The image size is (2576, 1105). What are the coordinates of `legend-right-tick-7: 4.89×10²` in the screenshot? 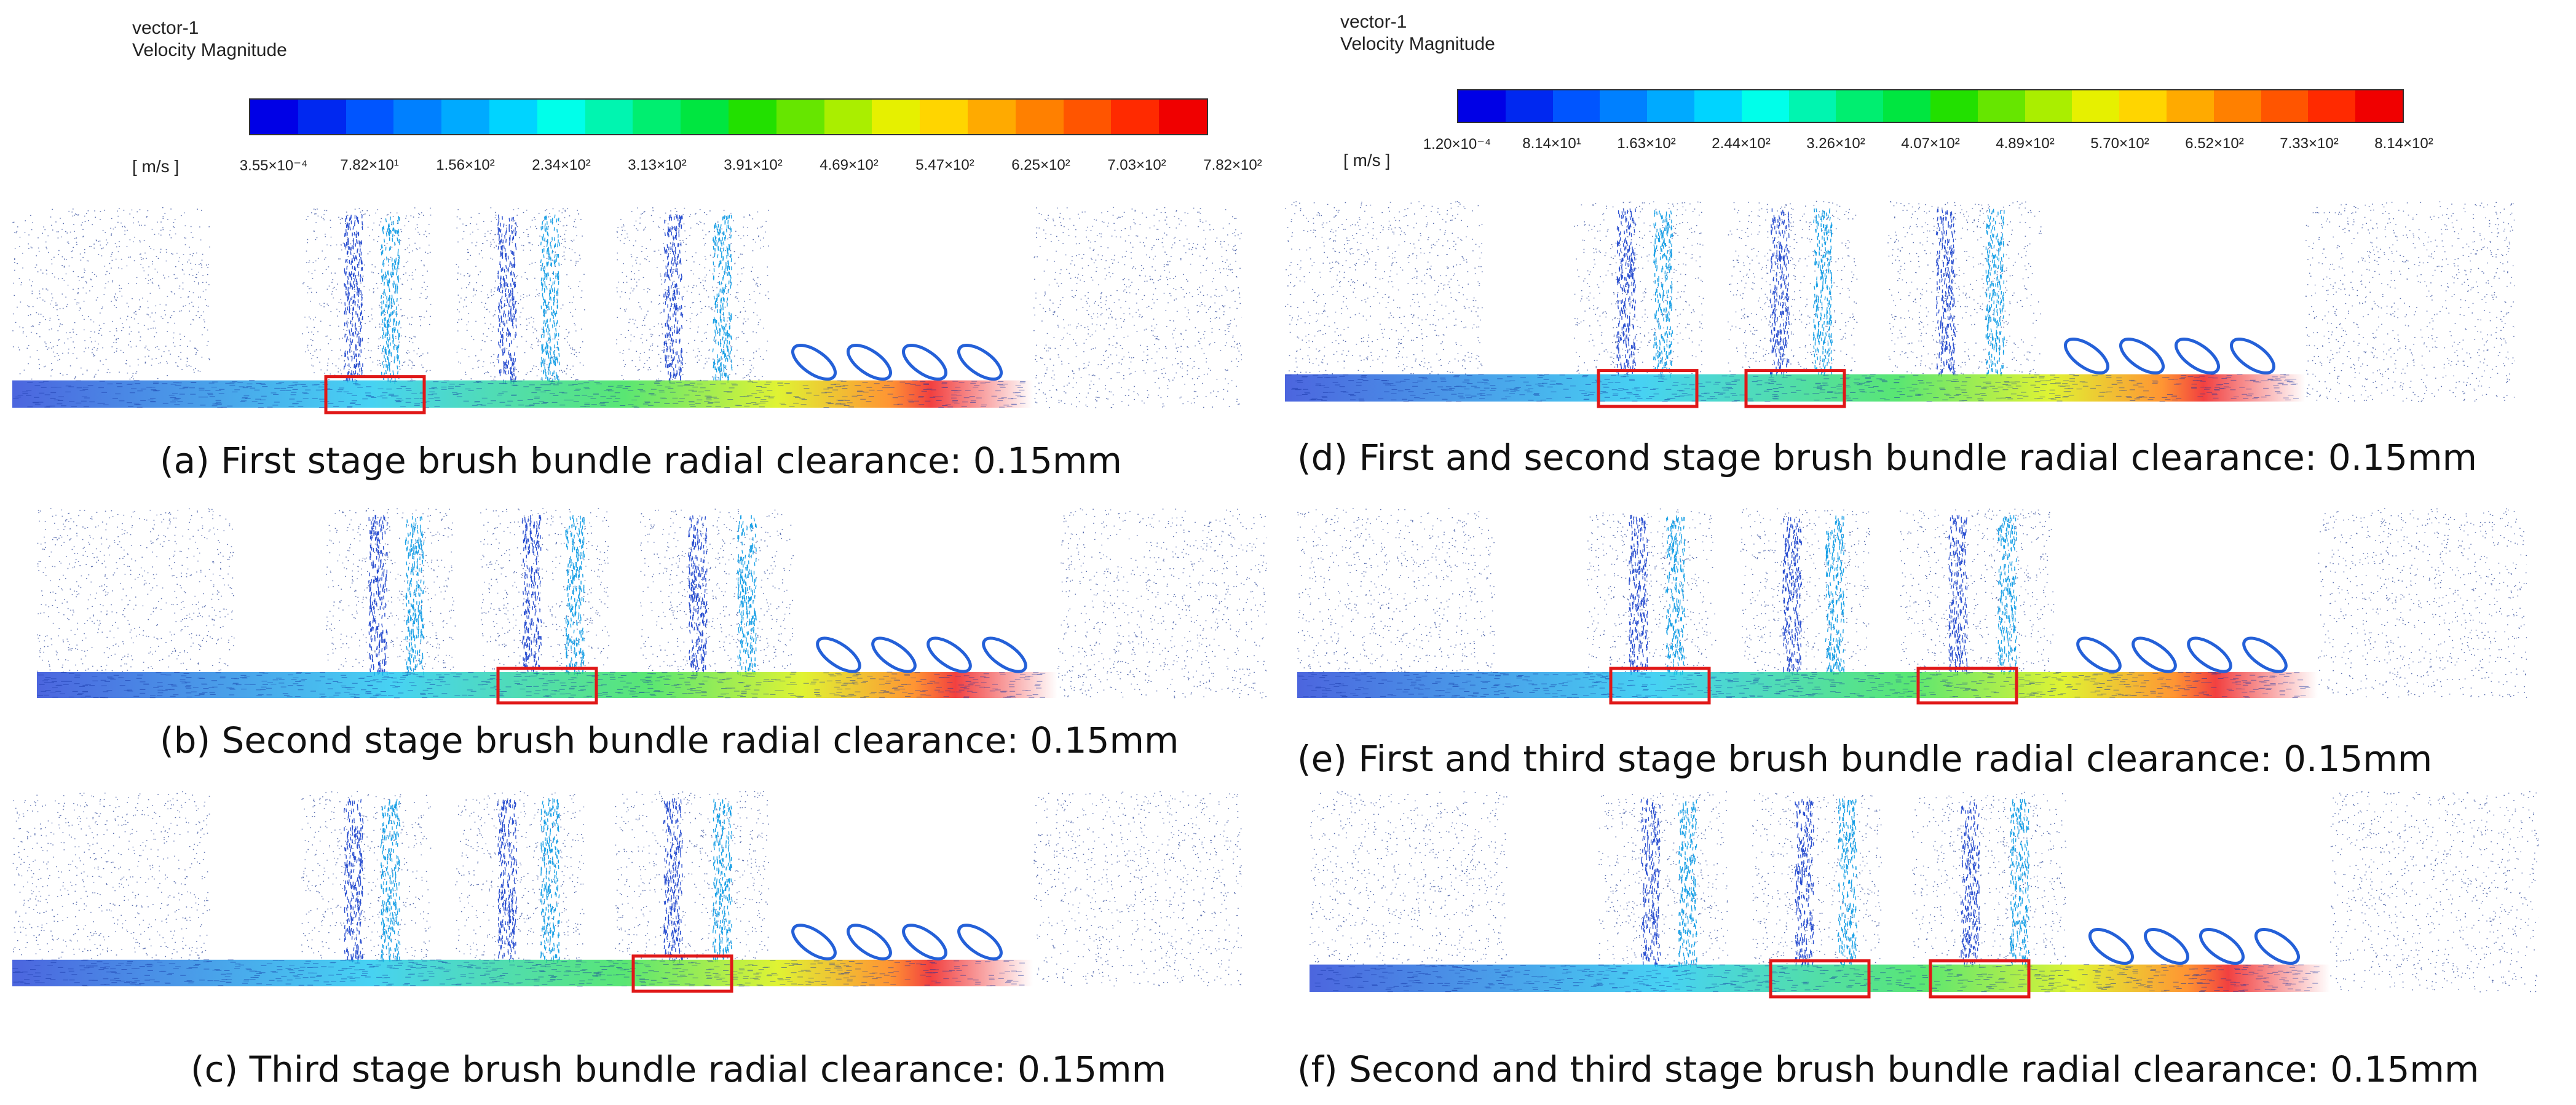 It's located at (2025, 143).